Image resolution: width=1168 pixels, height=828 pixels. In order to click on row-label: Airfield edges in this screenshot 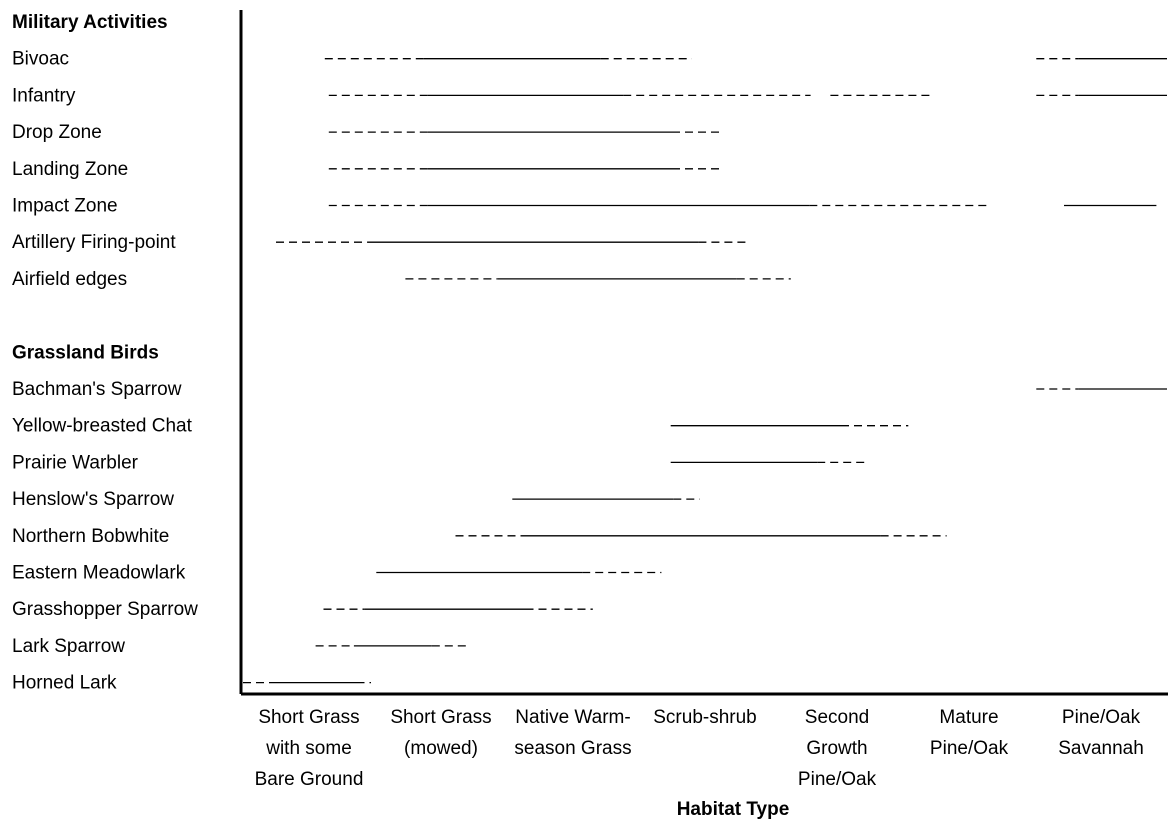, I will do `click(69, 279)`.